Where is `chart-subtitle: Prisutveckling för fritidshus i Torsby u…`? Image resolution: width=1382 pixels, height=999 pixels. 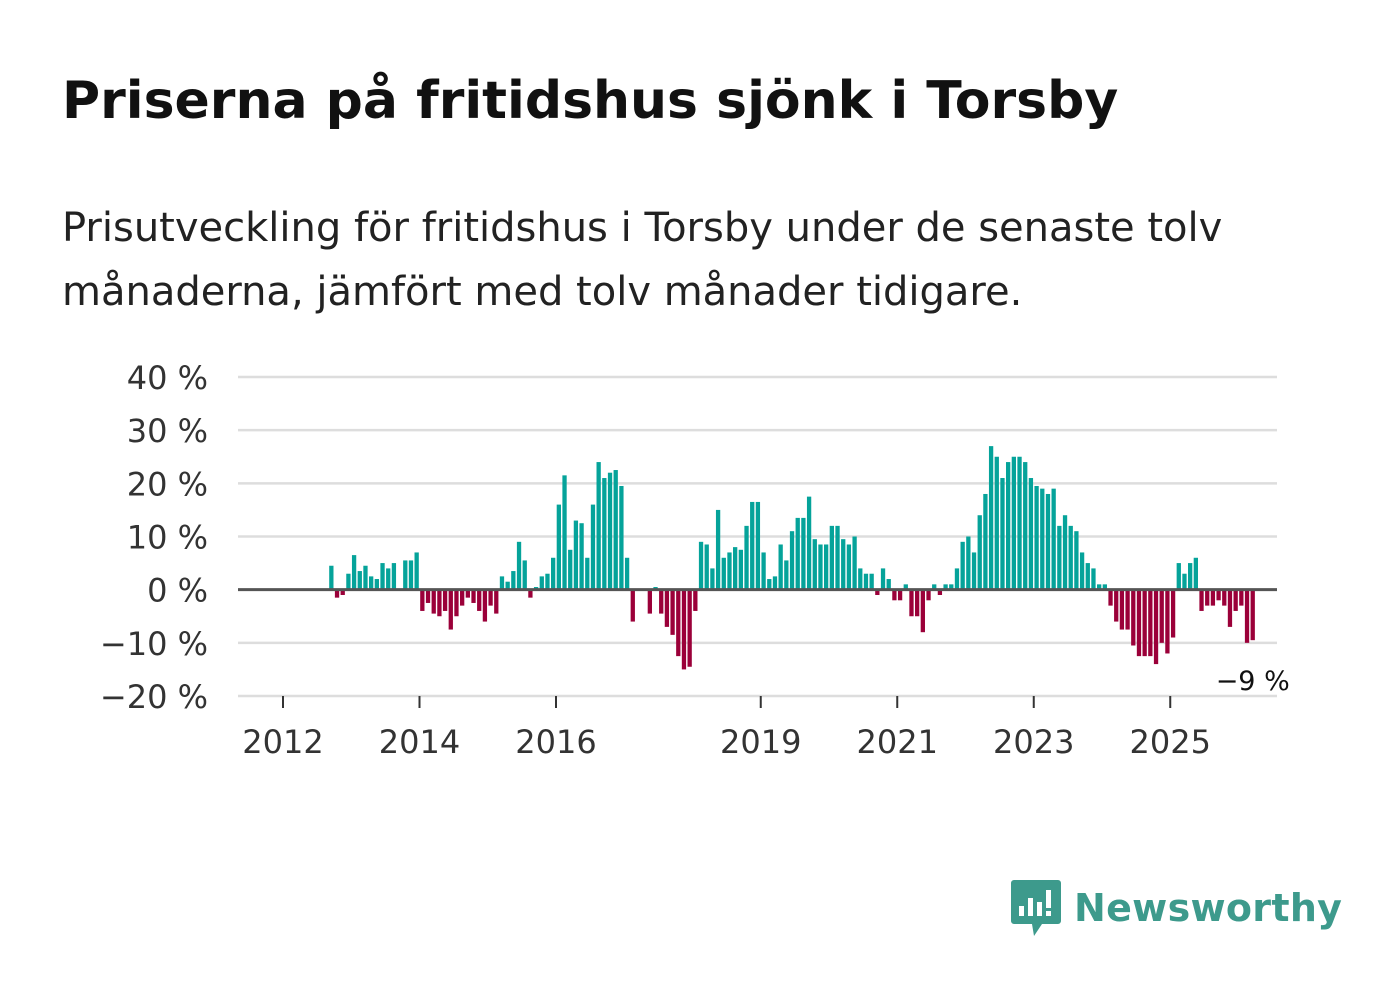
chart-subtitle: Prisutveckling för fritidshus i Torsby u… is located at coordinates (642, 260).